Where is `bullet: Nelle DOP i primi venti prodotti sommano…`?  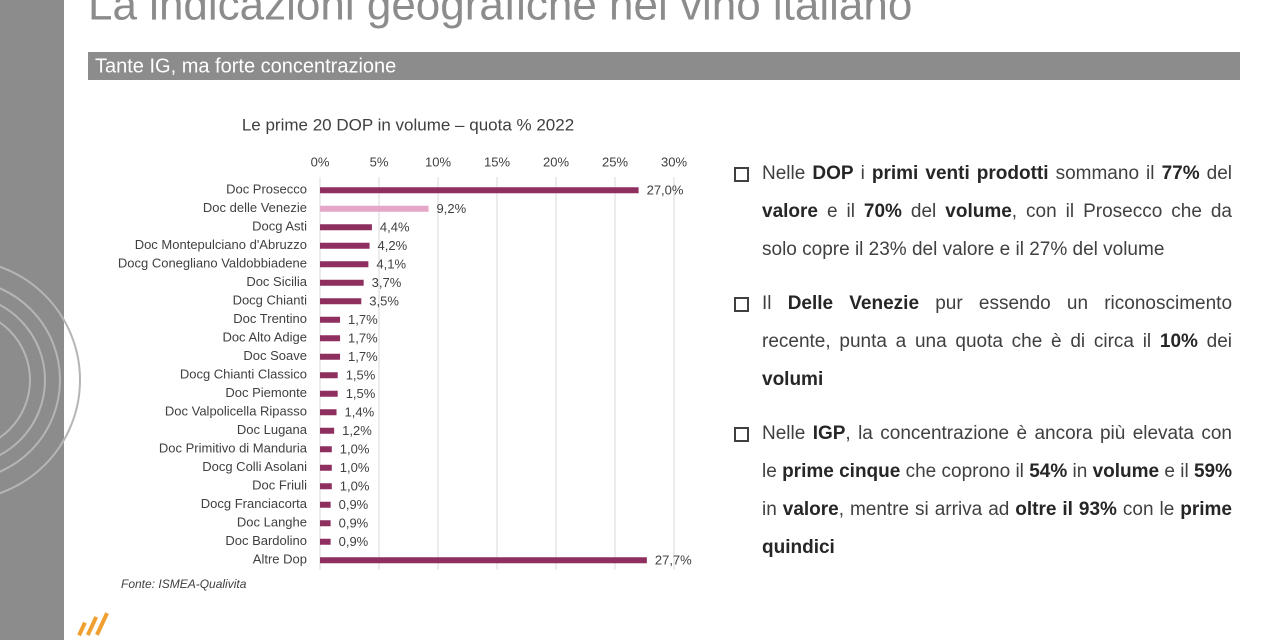
bullet: Nelle DOP i primi venti prodotti sommano… is located at coordinates (982, 212).